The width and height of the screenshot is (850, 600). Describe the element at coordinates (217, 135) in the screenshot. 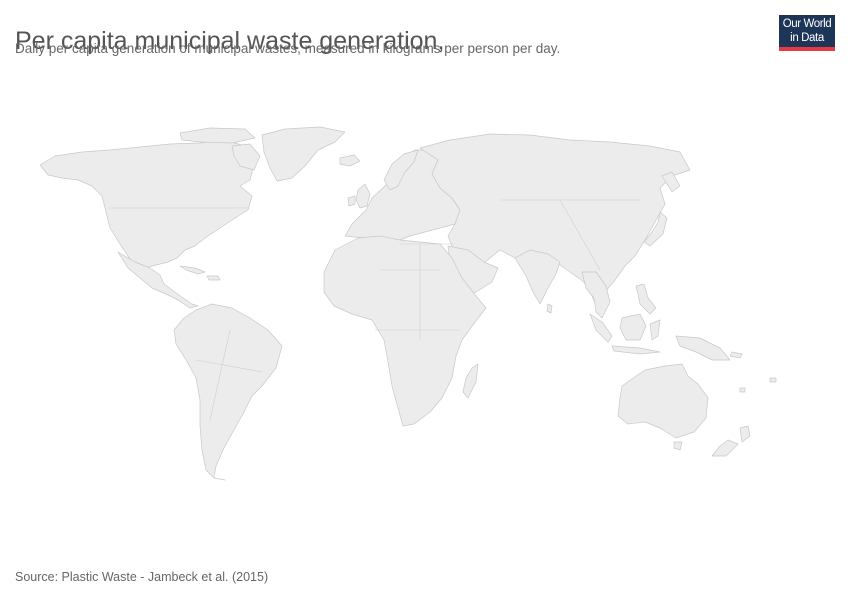

I see `region-arctic-islands` at that location.